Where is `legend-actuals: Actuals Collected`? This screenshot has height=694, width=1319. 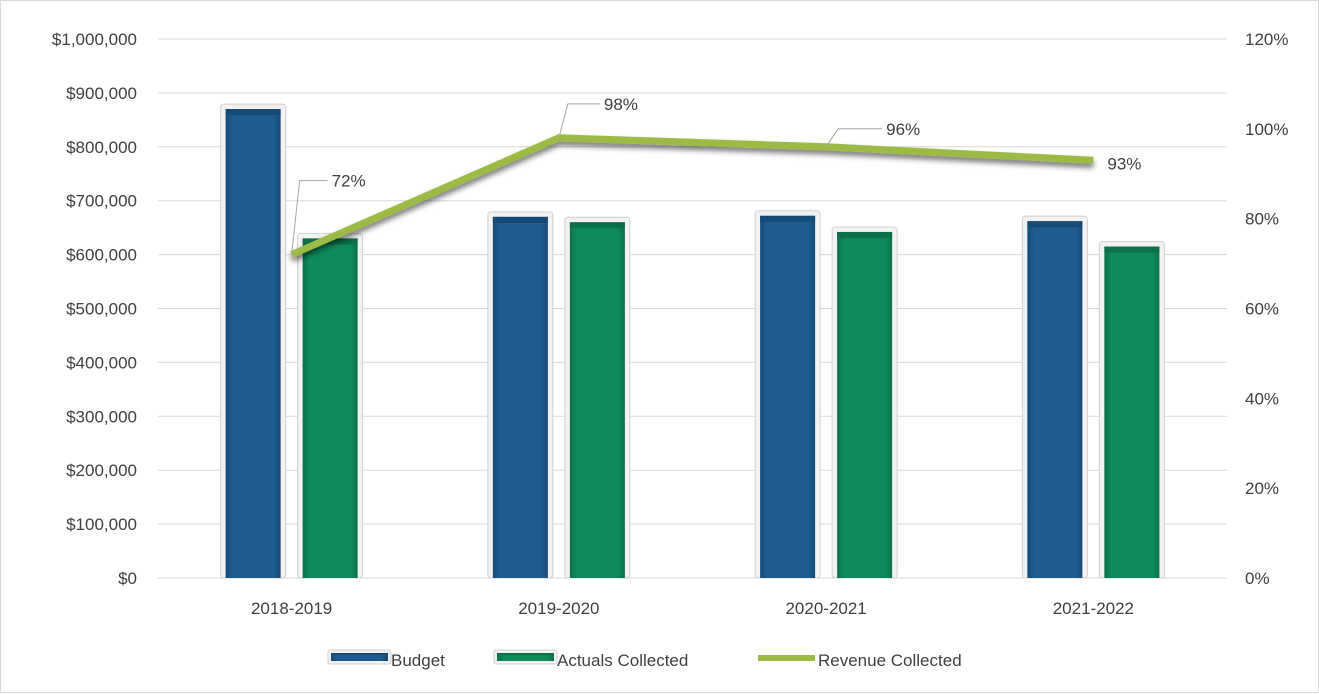 legend-actuals: Actuals Collected is located at coordinates (591, 660).